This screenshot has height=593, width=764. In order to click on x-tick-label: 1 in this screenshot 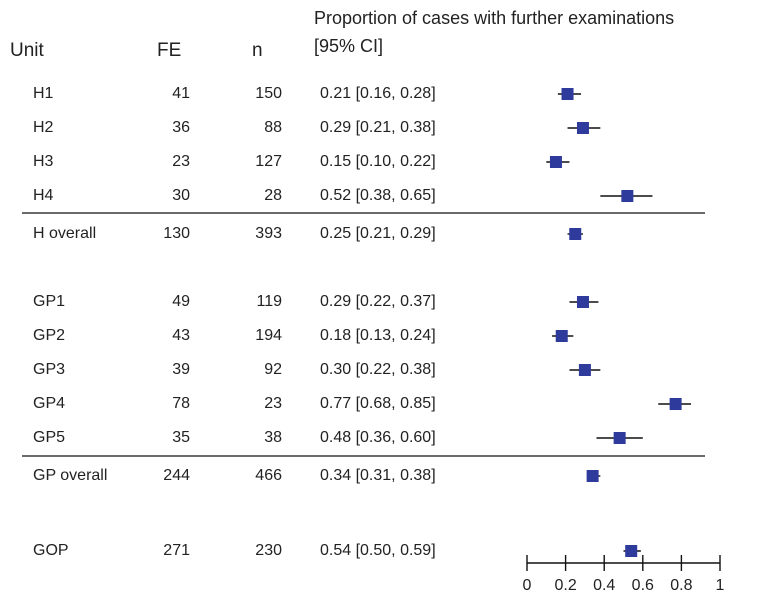, I will do `click(720, 585)`.